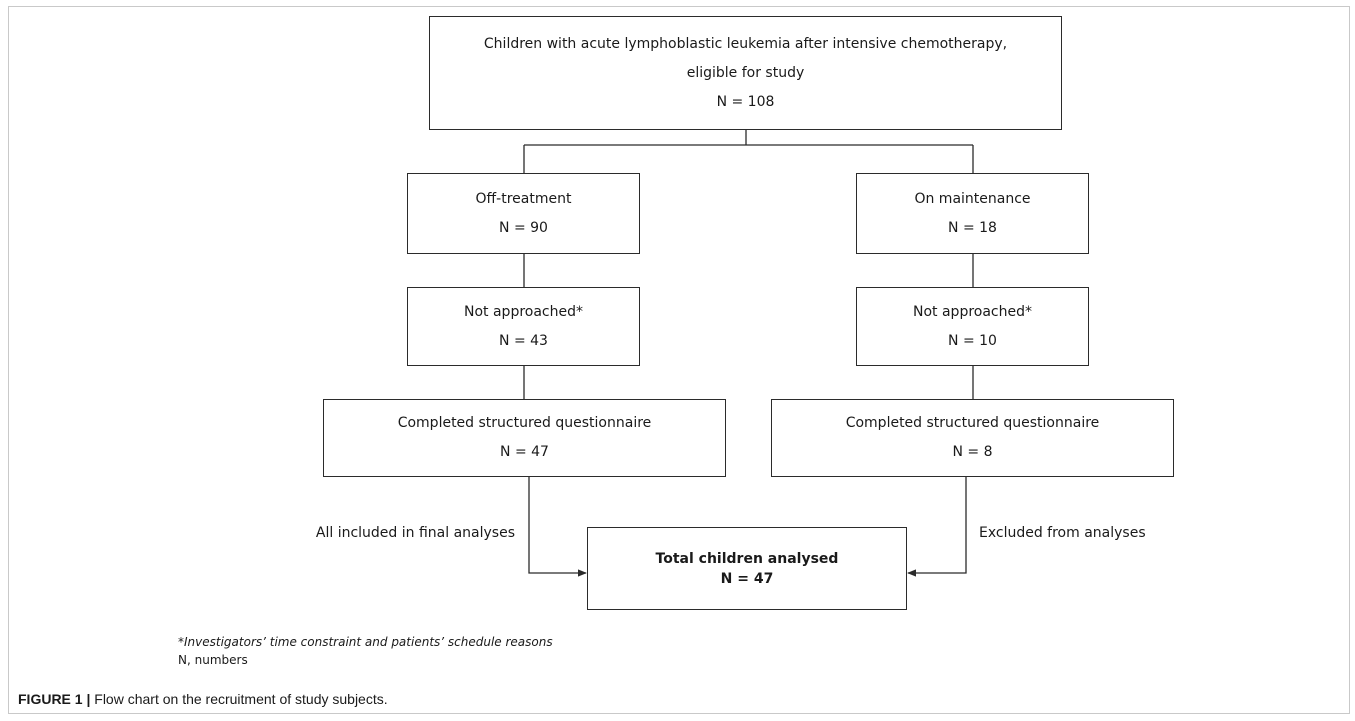 Image resolution: width=1355 pixels, height=721 pixels. What do you see at coordinates (523, 198) in the screenshot?
I see `node-off-treatment-label: Off-treatment` at bounding box center [523, 198].